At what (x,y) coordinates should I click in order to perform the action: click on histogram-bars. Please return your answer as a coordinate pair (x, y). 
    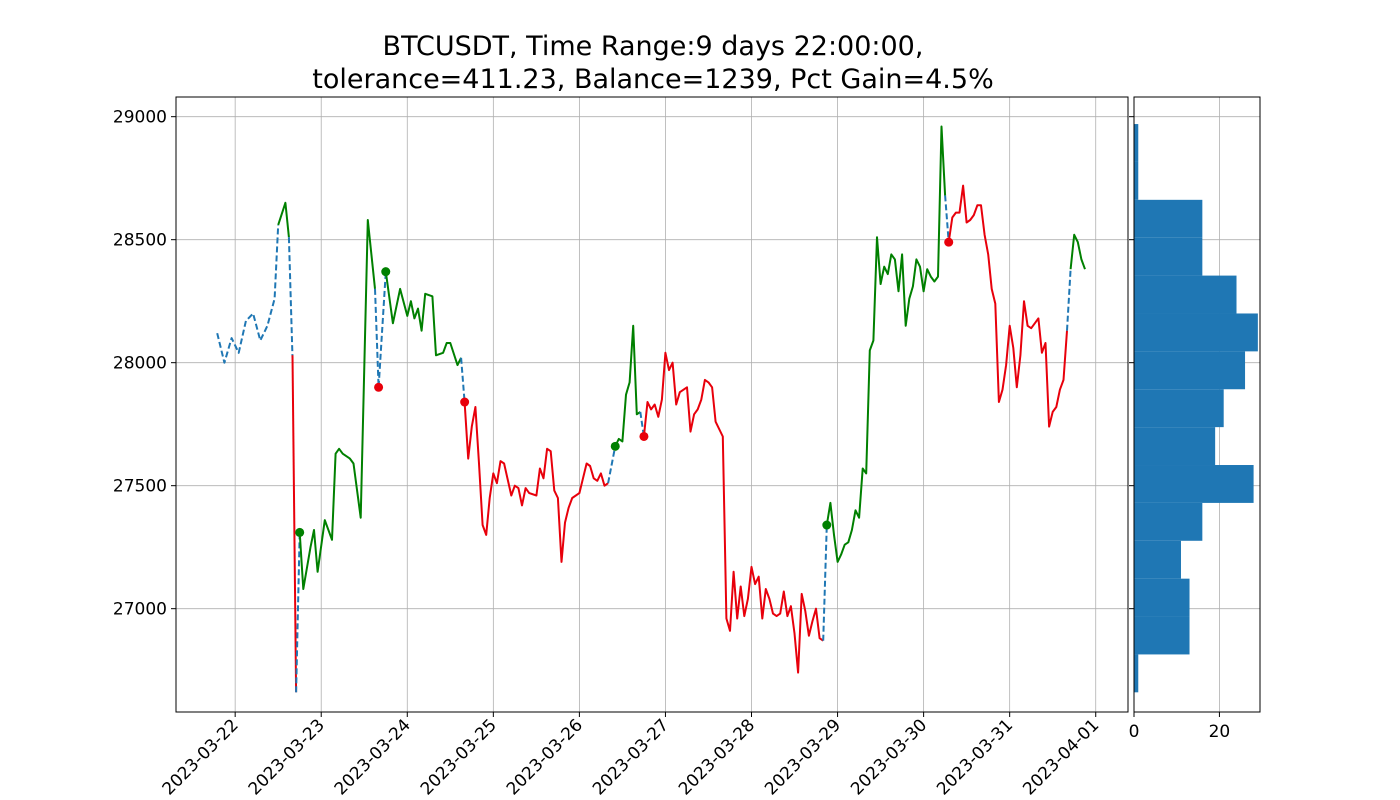
    Looking at the image, I should click on (1196, 408).